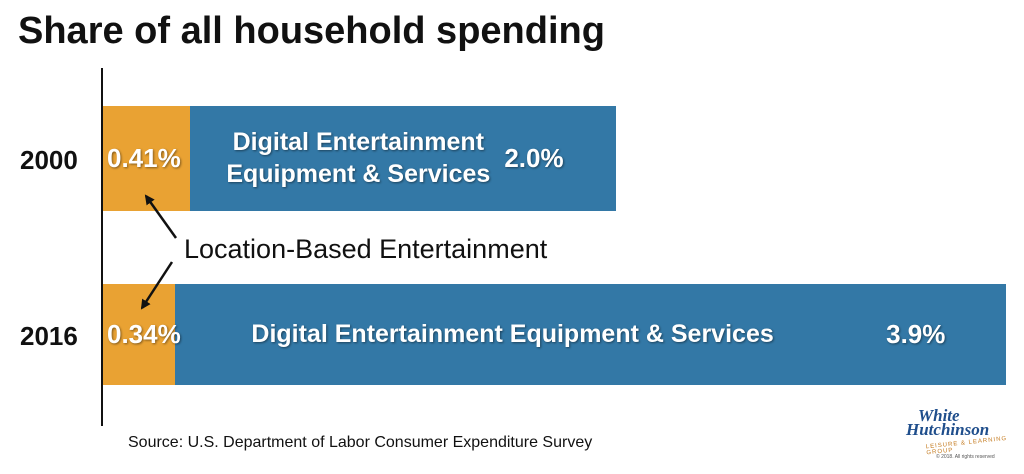 The image size is (1024, 474). What do you see at coordinates (49, 160) in the screenshot?
I see `category-label-2000: 2000` at bounding box center [49, 160].